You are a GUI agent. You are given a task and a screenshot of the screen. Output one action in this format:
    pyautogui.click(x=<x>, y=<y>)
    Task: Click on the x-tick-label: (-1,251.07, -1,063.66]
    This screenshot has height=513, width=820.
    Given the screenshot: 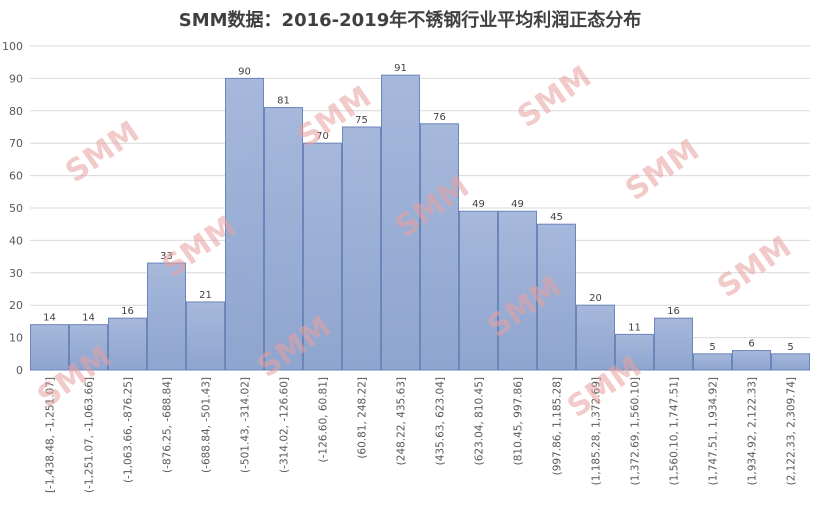 What is the action you would take?
    pyautogui.click(x=90, y=435)
    